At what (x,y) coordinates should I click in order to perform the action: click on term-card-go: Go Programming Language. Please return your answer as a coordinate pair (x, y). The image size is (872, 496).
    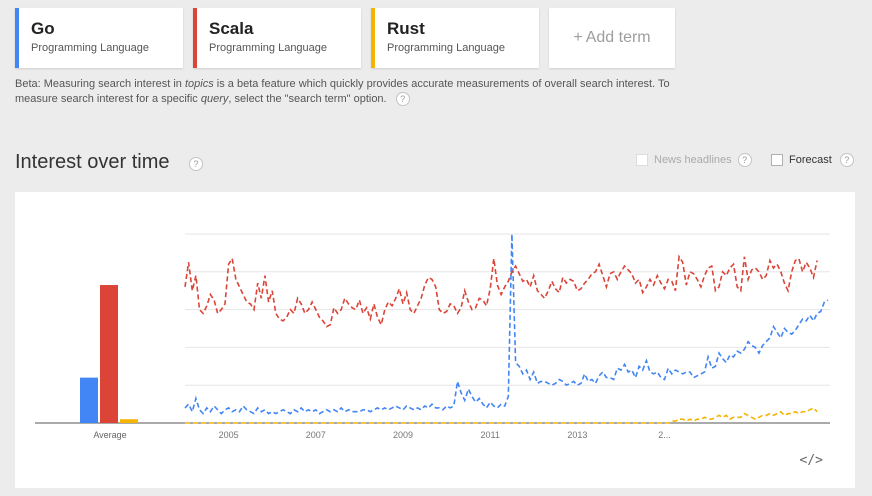
    Looking at the image, I should click on (99, 38).